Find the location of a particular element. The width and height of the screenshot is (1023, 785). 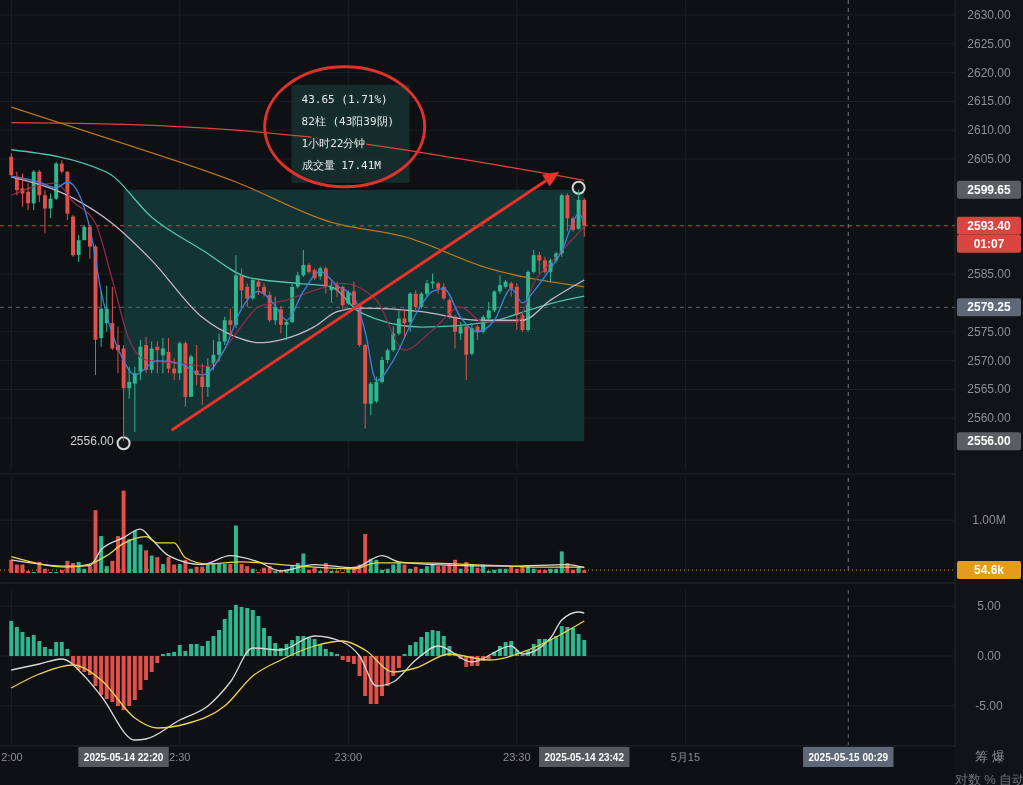

annotation: 43.65 (1.71%) is located at coordinates (344, 99).